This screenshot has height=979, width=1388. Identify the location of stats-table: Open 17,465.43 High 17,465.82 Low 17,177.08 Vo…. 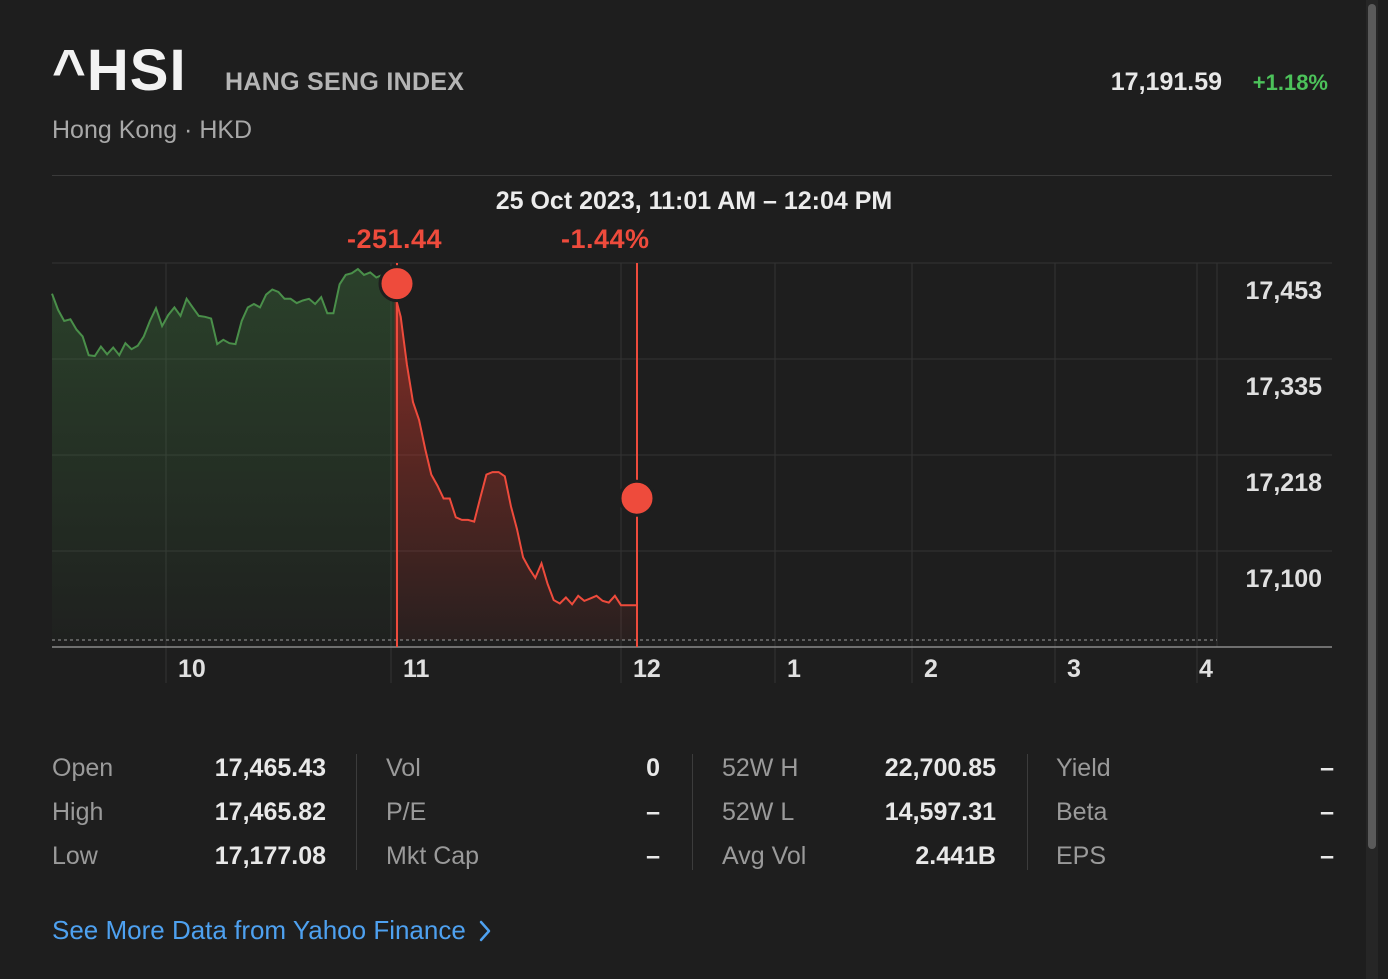
(693, 812).